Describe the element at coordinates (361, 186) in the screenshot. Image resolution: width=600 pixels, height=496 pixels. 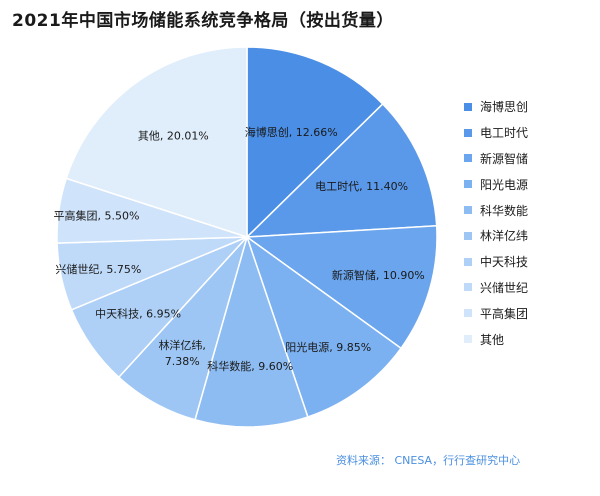
I see `pie-label-diangong: 电工时代, 11.40%` at that location.